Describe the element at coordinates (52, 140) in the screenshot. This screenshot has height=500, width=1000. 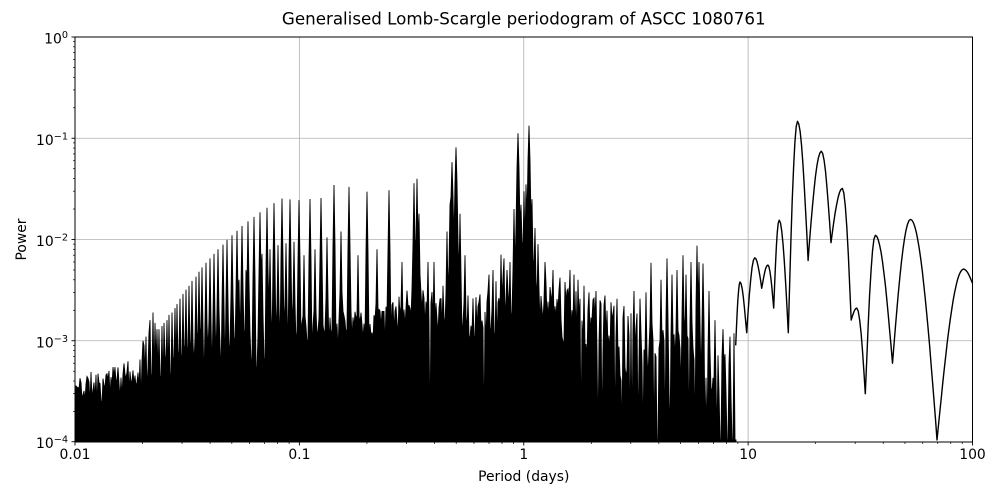
I see `y-tick-label: 10⁻¹` at that location.